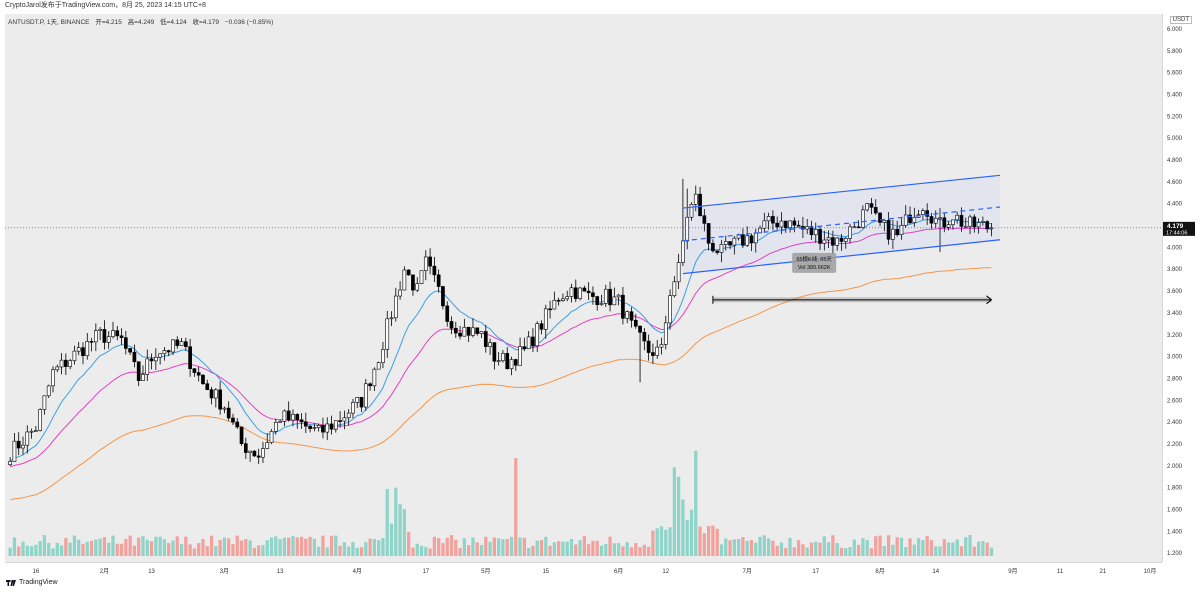 The image size is (1200, 592). I want to click on time-tick-label: 3月, so click(224, 571).